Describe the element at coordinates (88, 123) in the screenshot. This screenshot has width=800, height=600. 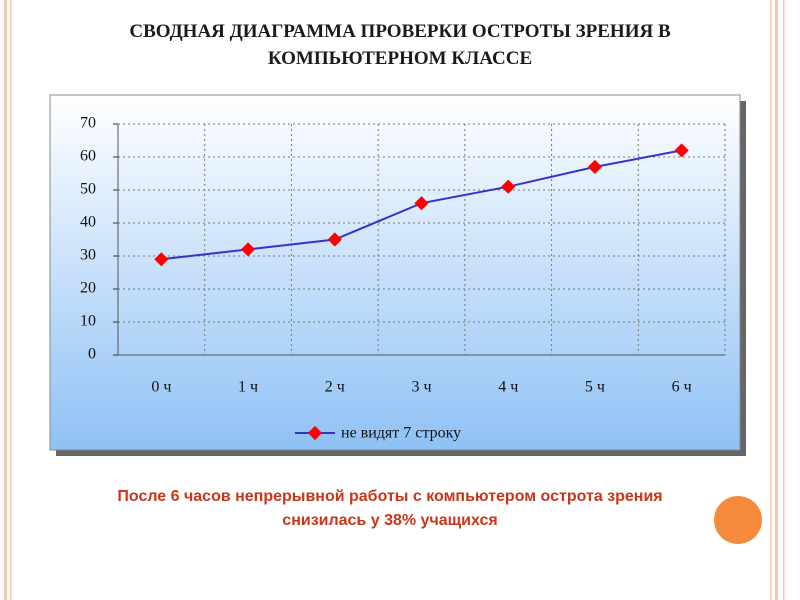
I see `y-tick-label: 70` at that location.